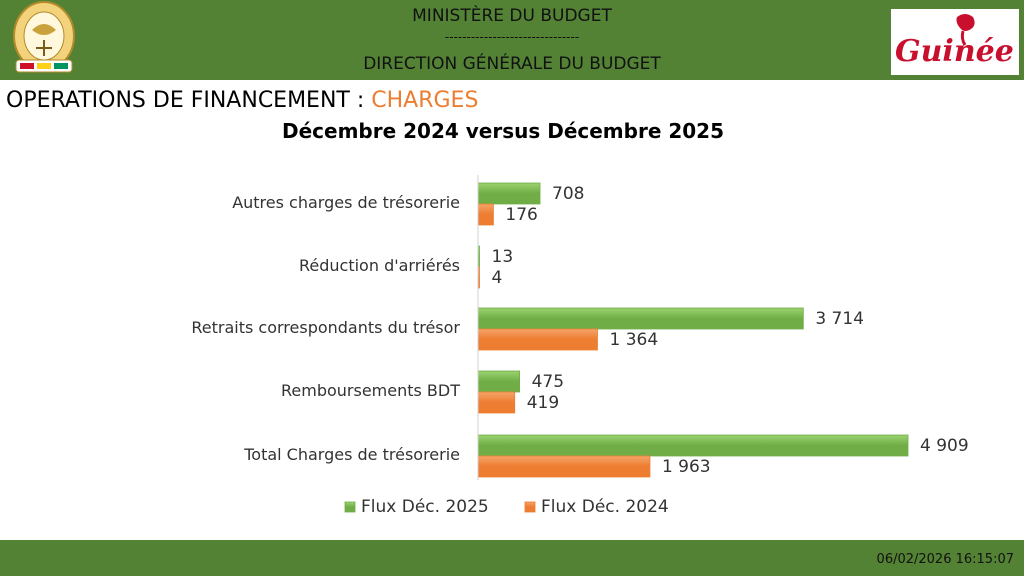  I want to click on data-label: 176, so click(521, 215).